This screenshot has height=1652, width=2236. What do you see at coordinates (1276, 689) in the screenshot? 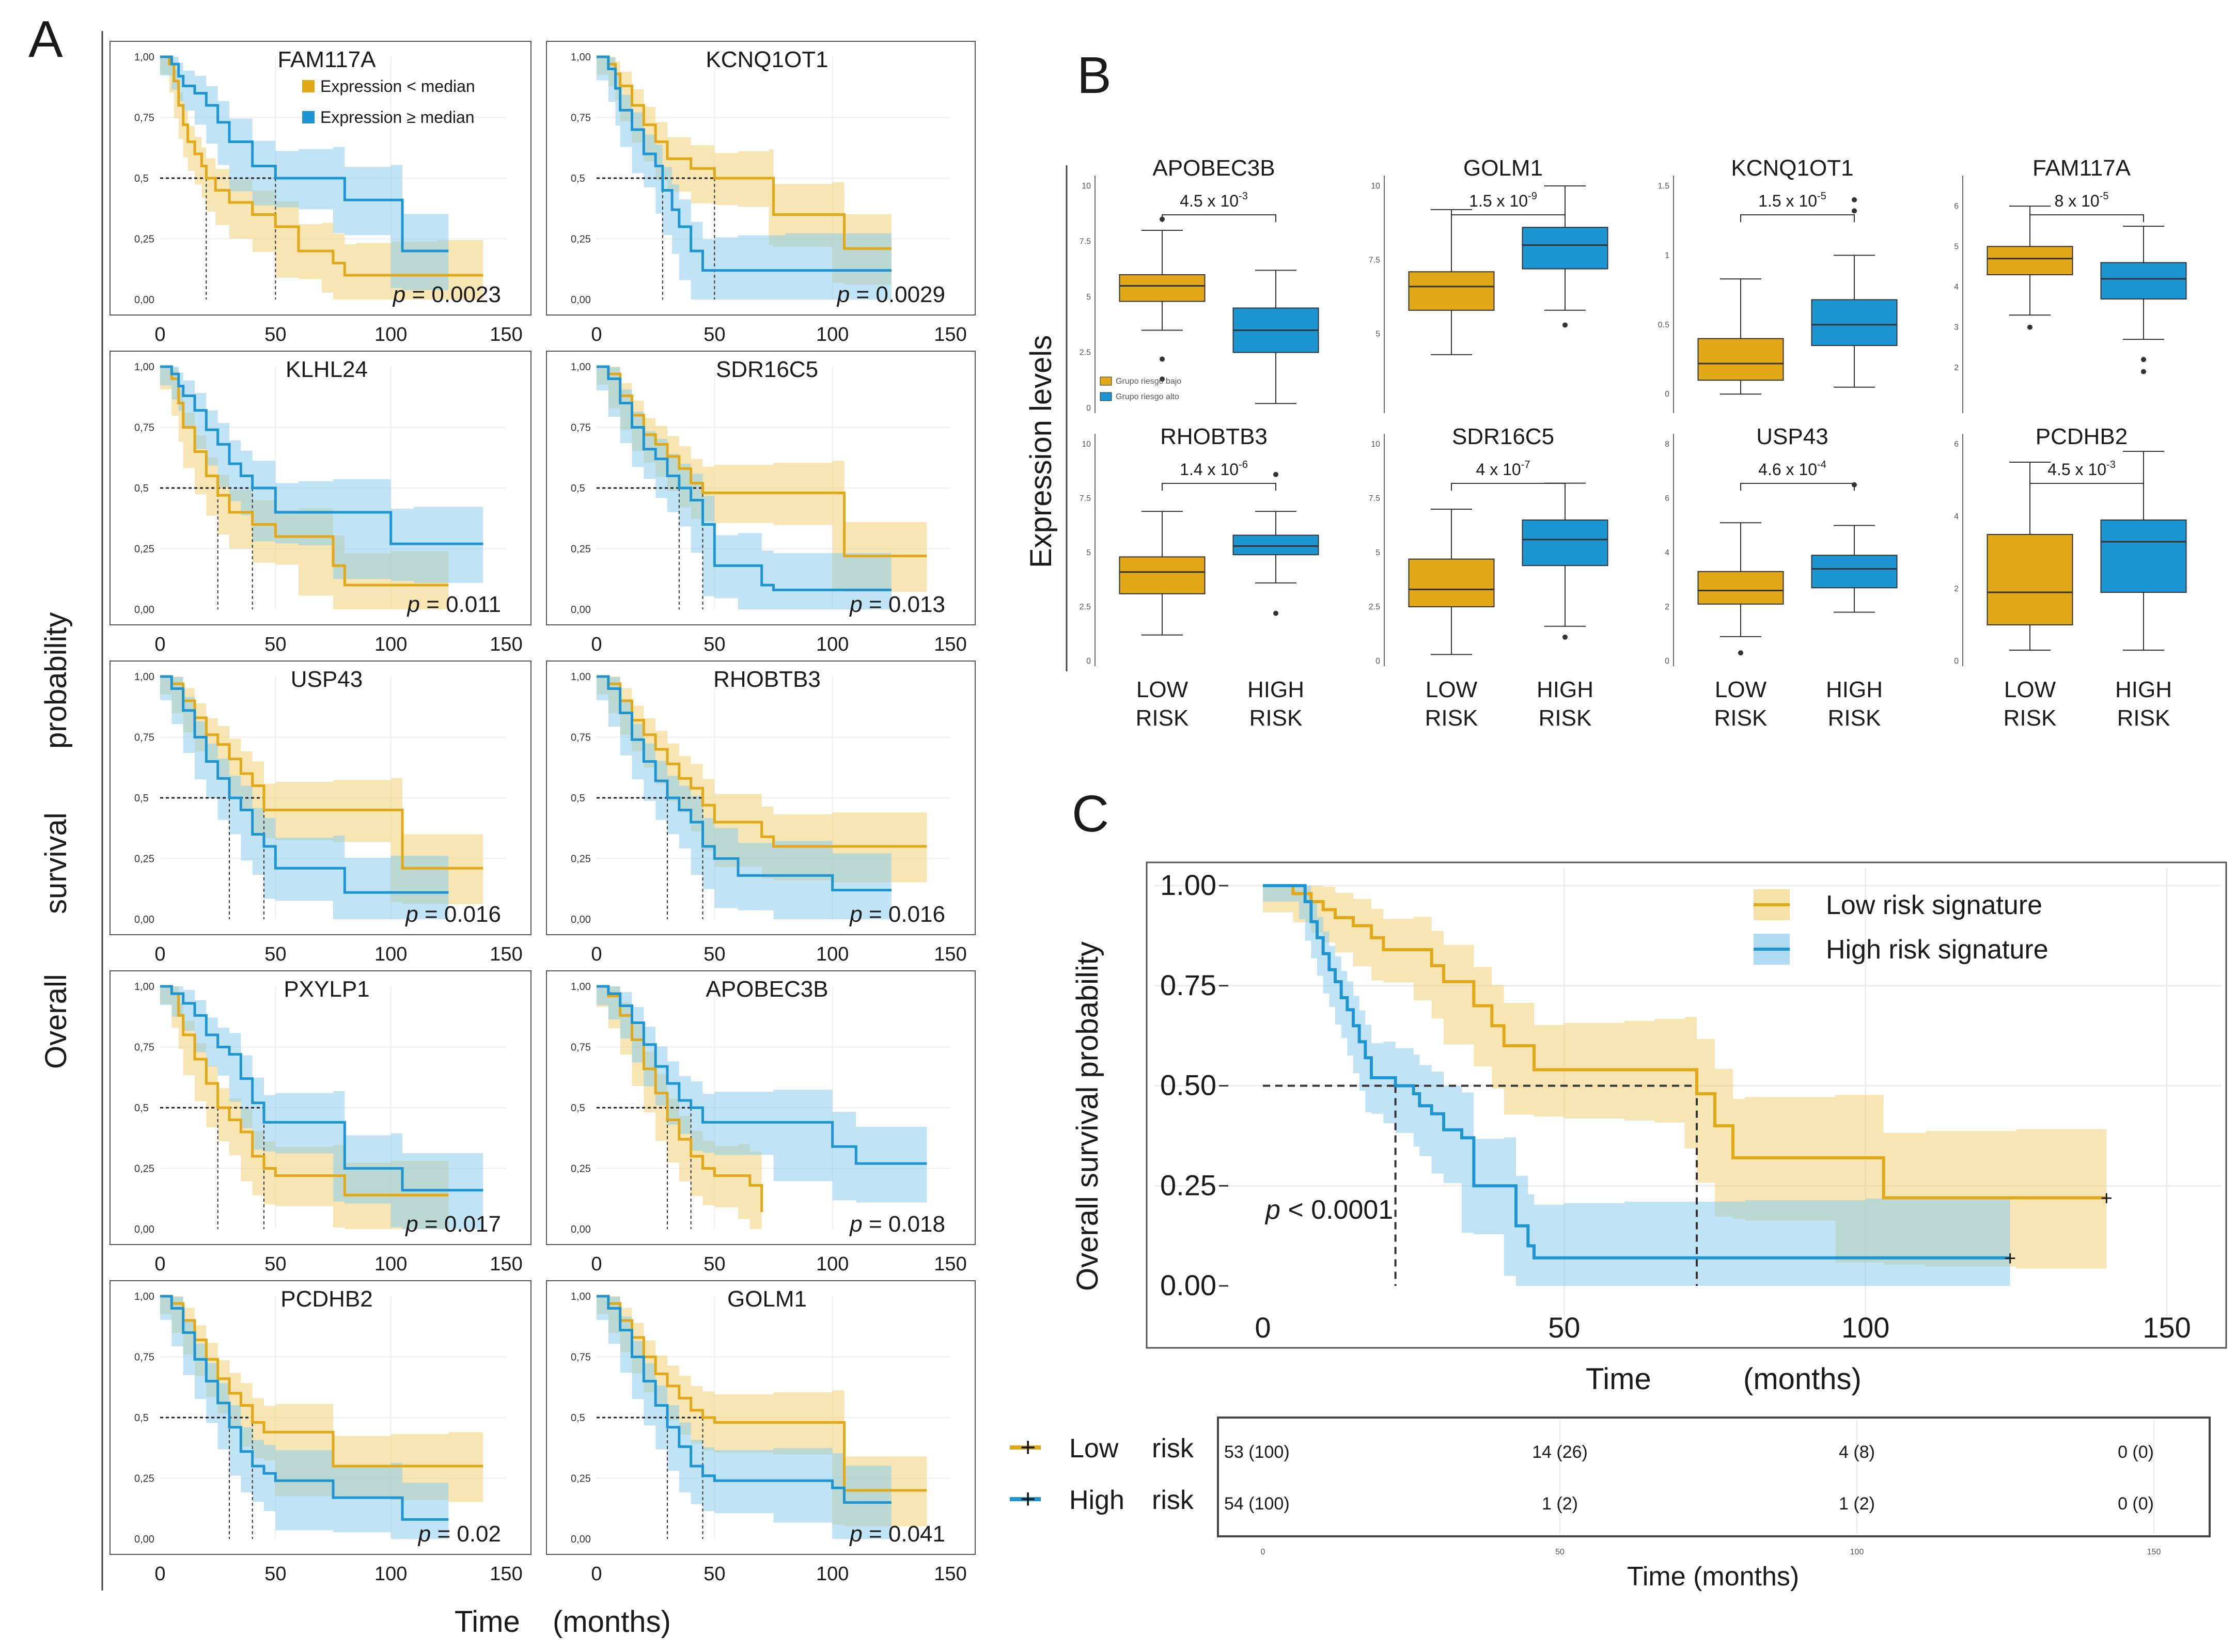
I see `category-label-high: HIGH` at bounding box center [1276, 689].